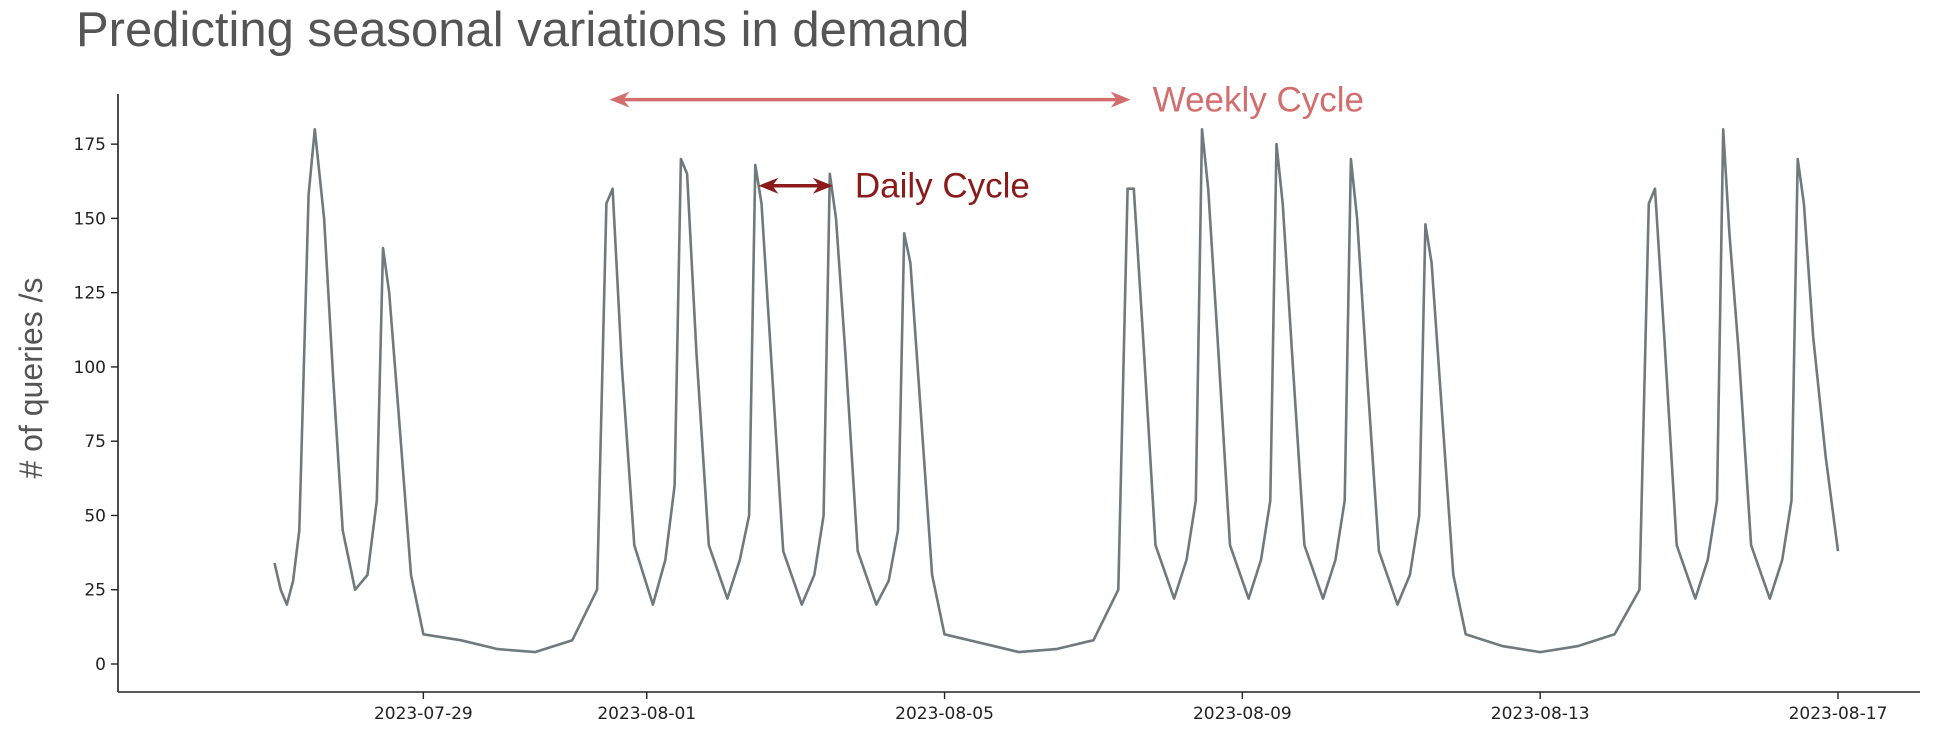 The image size is (1934, 742). Describe the element at coordinates (90, 294) in the screenshot. I see `y-tick-label: 125` at that location.